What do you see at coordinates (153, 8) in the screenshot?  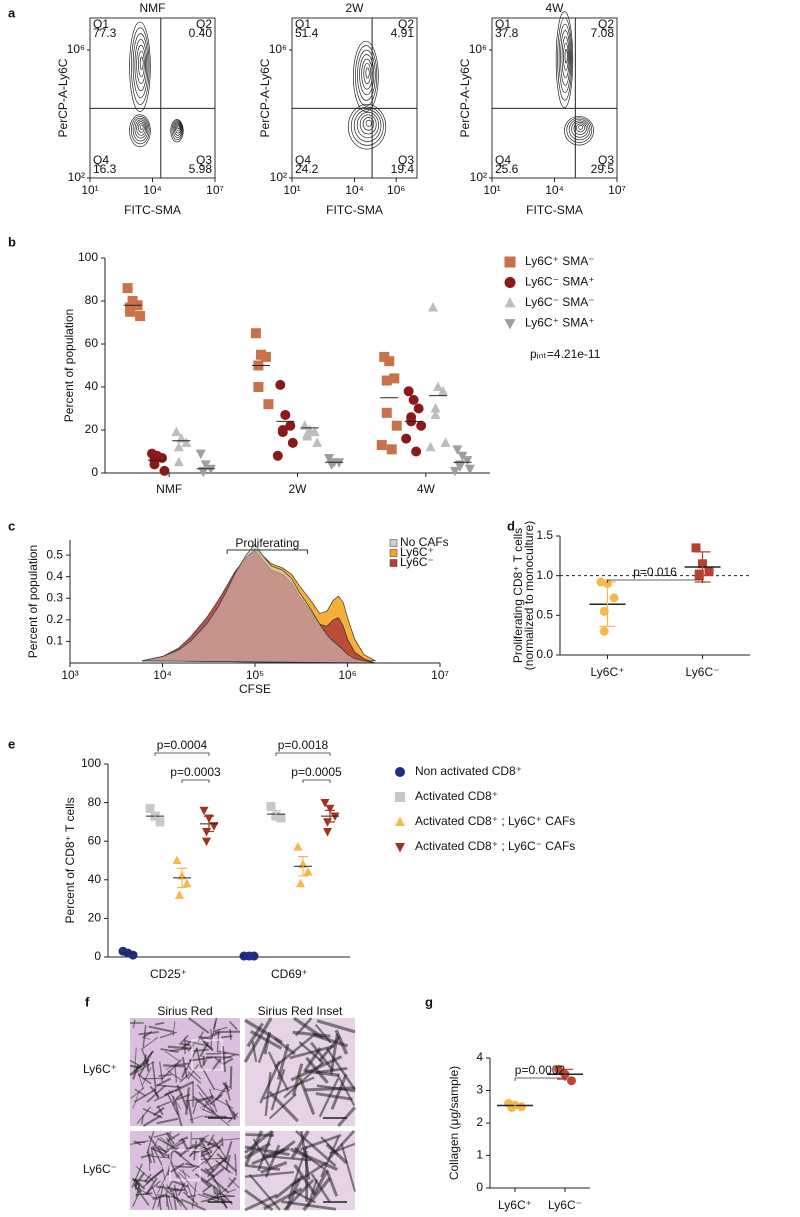 I see `chart-title: NMF` at bounding box center [153, 8].